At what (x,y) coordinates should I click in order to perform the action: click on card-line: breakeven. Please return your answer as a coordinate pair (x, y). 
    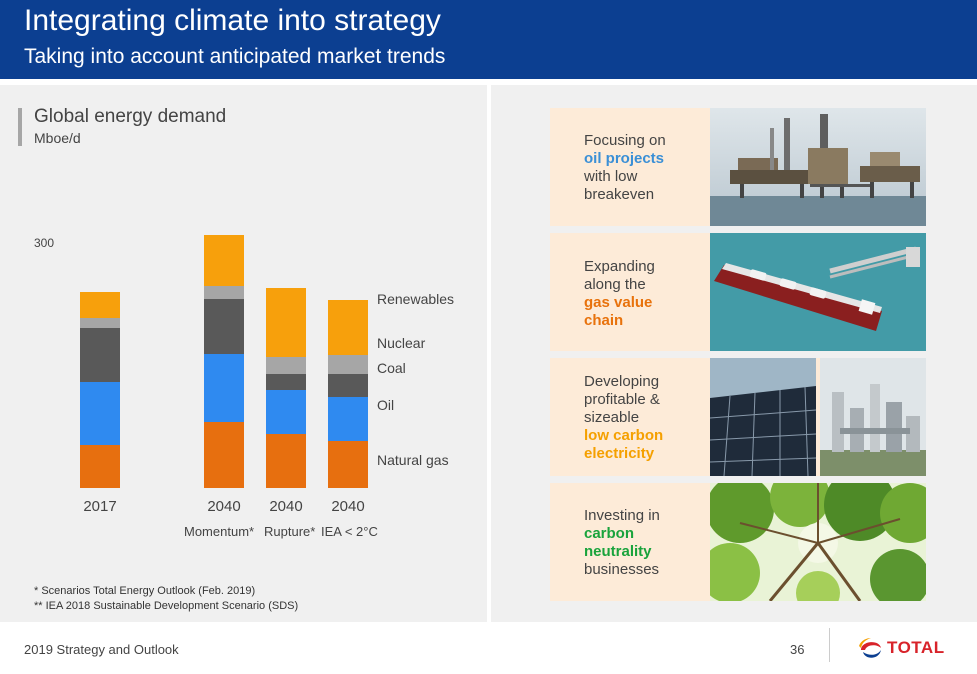
    Looking at the image, I should click on (619, 194).